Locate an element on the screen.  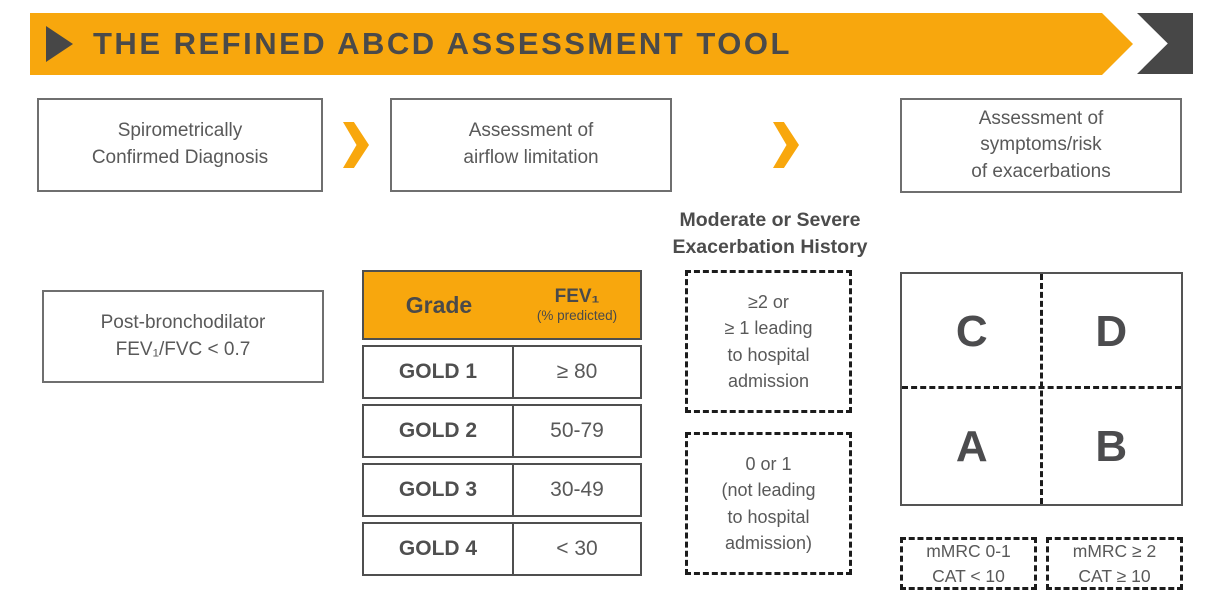
quadrant-b: B is located at coordinates (1111, 446).